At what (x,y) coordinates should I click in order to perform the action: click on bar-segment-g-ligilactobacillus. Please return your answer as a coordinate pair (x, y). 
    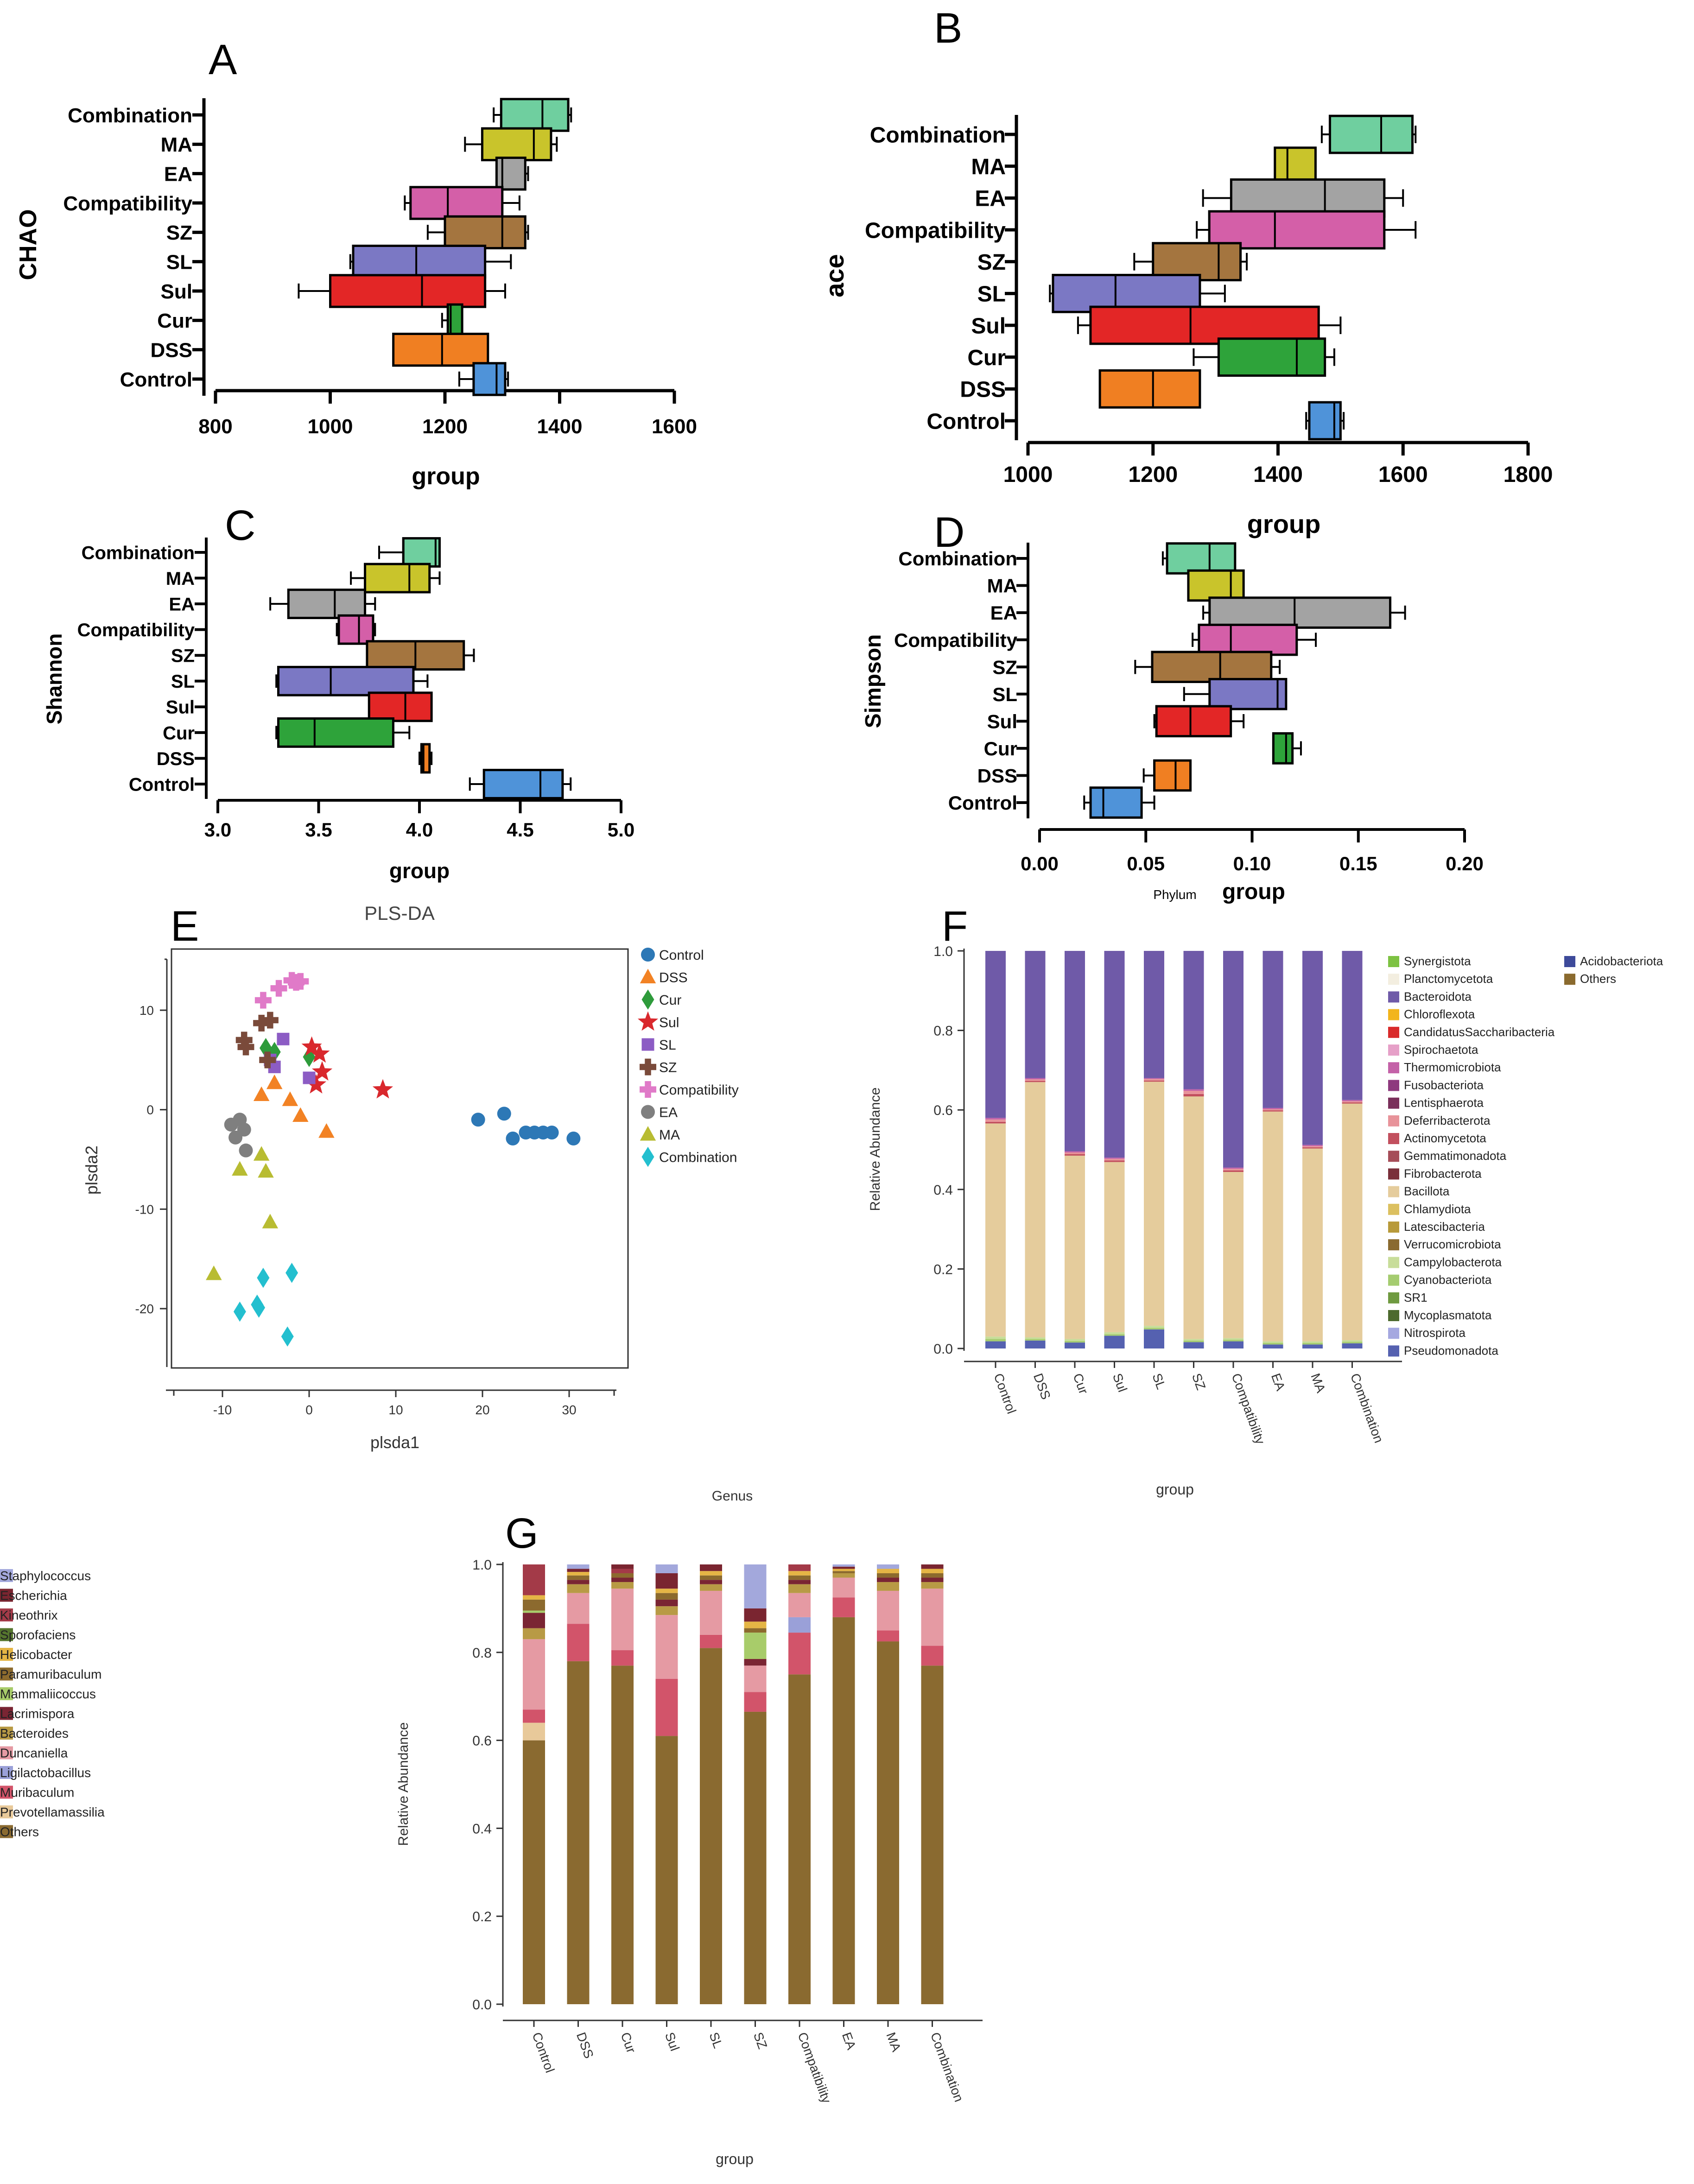
    Looking at the image, I should click on (800, 1625).